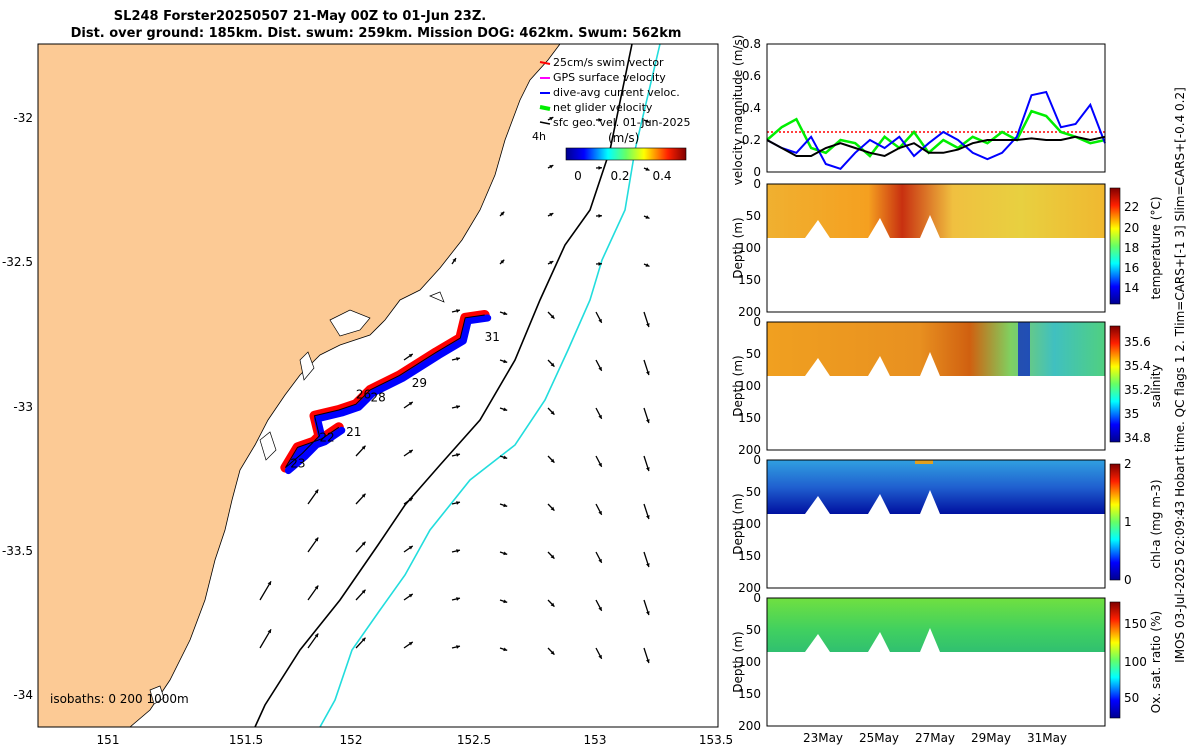  I want to click on chl-surface-max, so click(924, 462).